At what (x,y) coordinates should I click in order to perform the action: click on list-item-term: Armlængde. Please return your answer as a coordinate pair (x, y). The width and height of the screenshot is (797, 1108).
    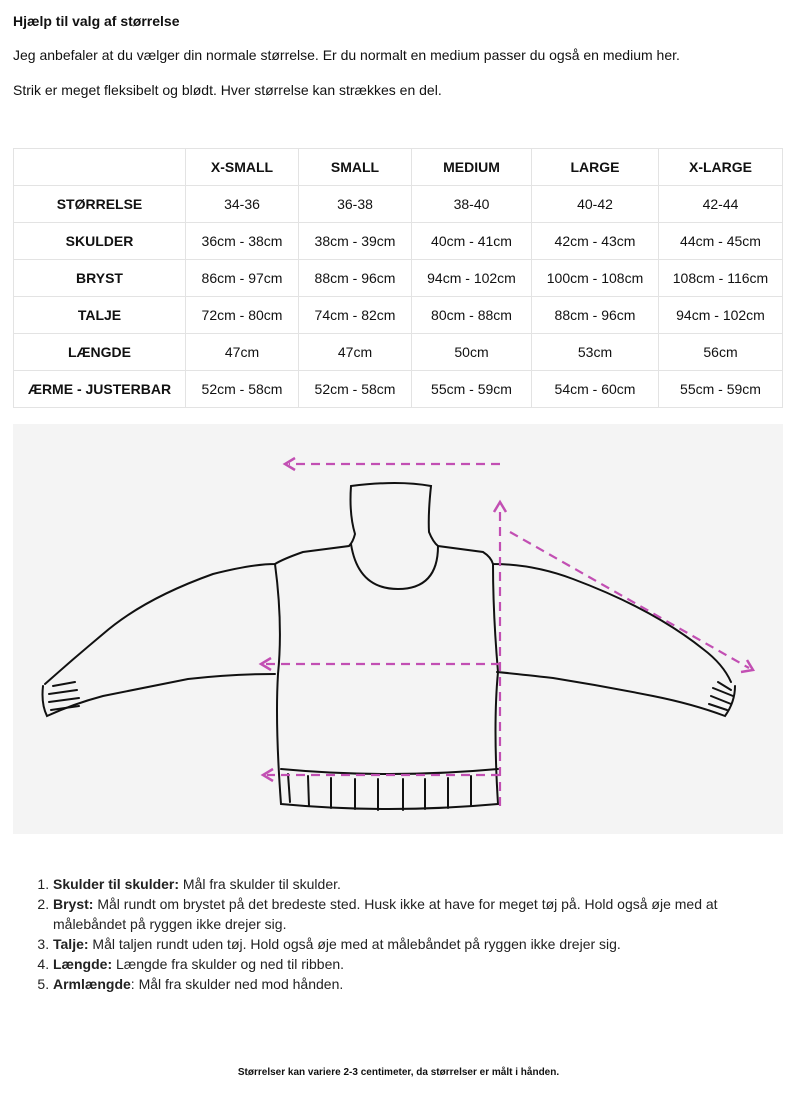
    Looking at the image, I should click on (92, 984).